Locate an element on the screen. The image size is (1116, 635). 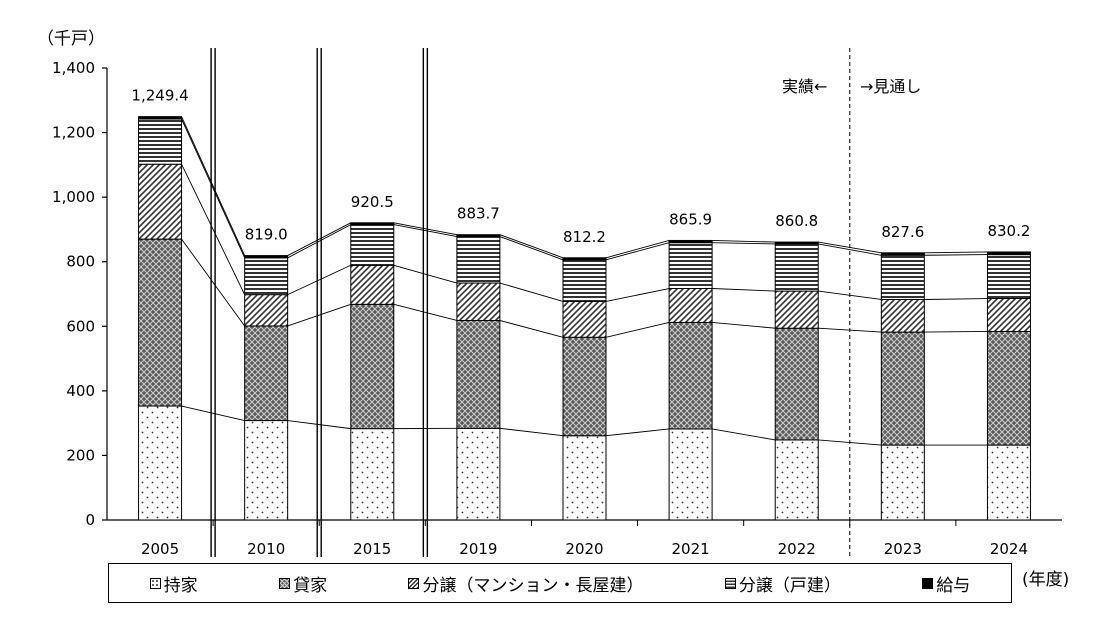
legend-label: 貸家 is located at coordinates (310, 583).